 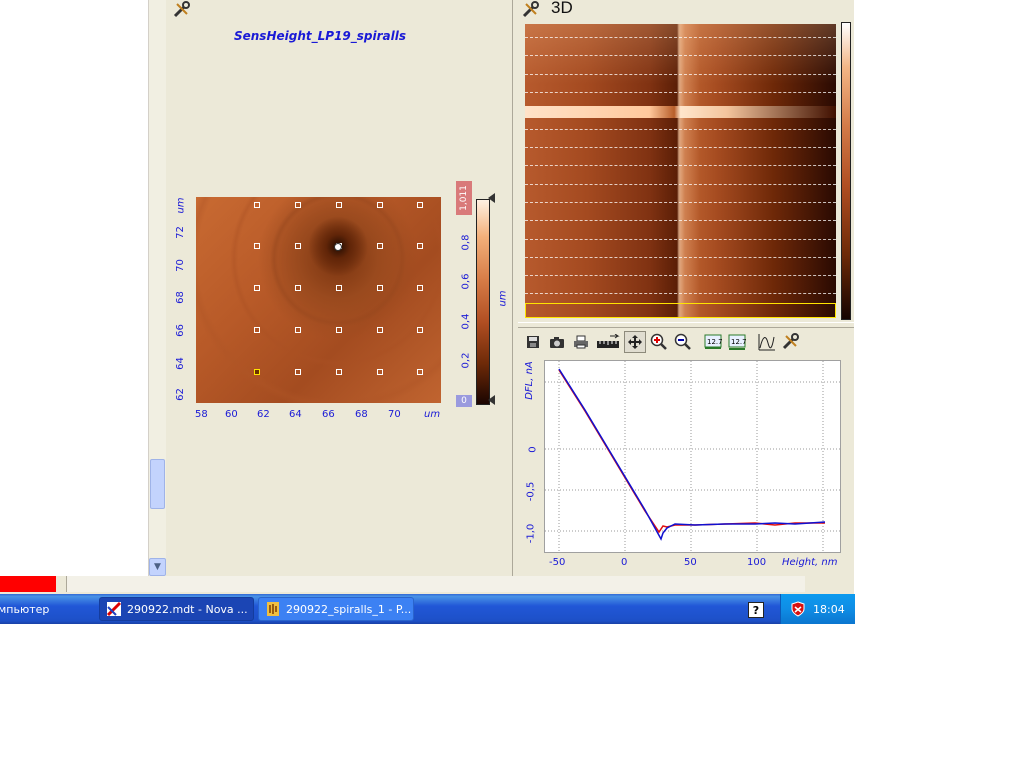 I want to click on scale-icon: 12.7, so click(x=713, y=342).